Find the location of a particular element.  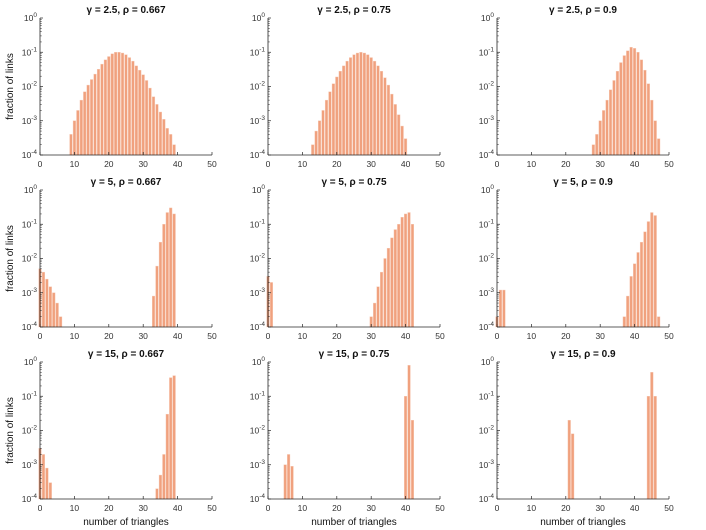

panel-title: γ = 5, ρ = 0.667 is located at coordinates (126, 182).